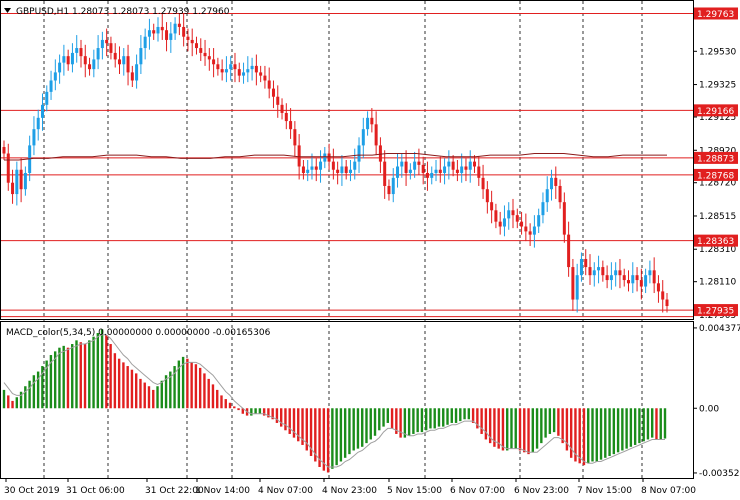 This screenshot has width=740, height=500. What do you see at coordinates (174, 491) in the screenshot?
I see `time-label: 31 Oct 22:00` at bounding box center [174, 491].